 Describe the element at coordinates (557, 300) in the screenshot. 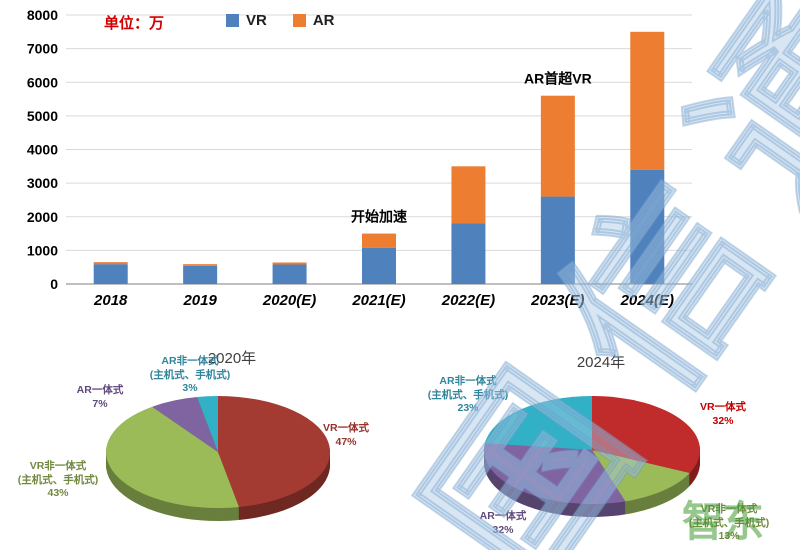

I see `x-axis-label: 2023(E)` at that location.